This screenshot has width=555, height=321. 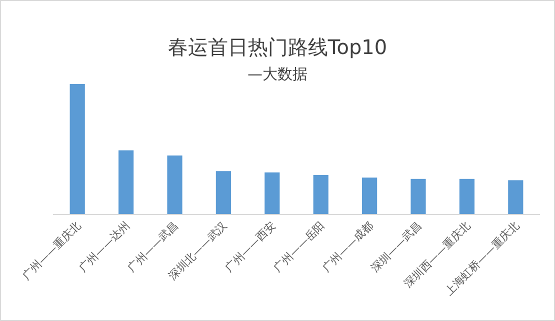 I want to click on chart-subtitle: —大数据, so click(x=278, y=74).